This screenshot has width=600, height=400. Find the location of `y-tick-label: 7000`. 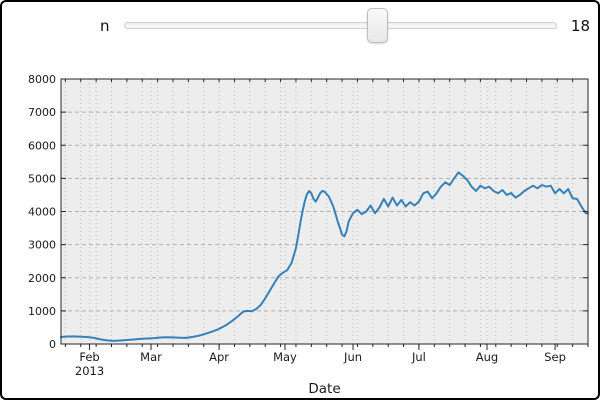

y-tick-label: 7000 is located at coordinates (42, 112).